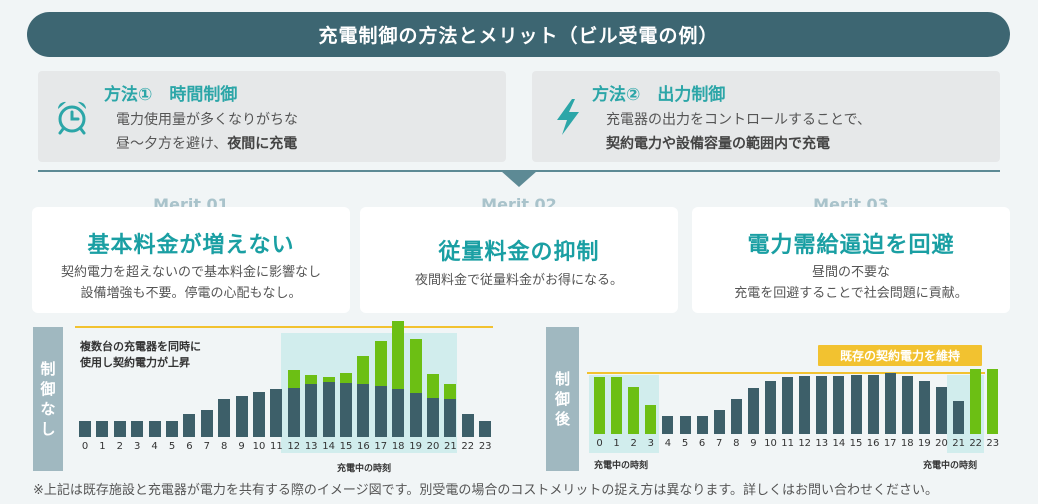 The image size is (1038, 504). What do you see at coordinates (993, 443) in the screenshot?
I see `chart-right-tick-23: 23` at bounding box center [993, 443].